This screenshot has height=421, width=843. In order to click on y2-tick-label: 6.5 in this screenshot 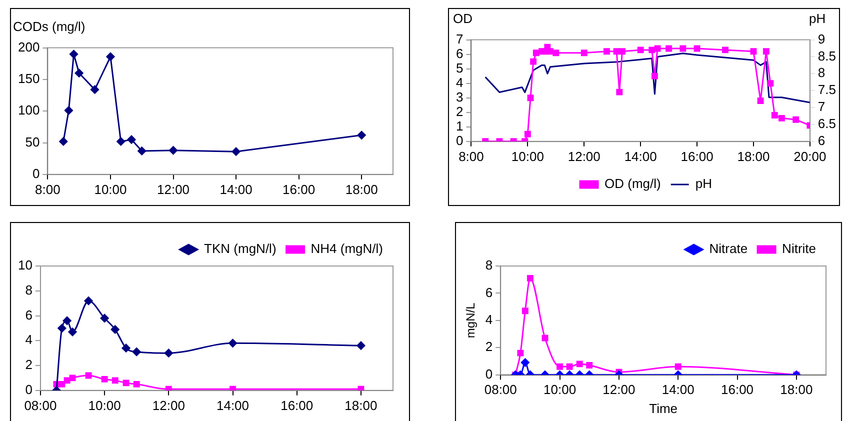, I will do `click(827, 124)`.